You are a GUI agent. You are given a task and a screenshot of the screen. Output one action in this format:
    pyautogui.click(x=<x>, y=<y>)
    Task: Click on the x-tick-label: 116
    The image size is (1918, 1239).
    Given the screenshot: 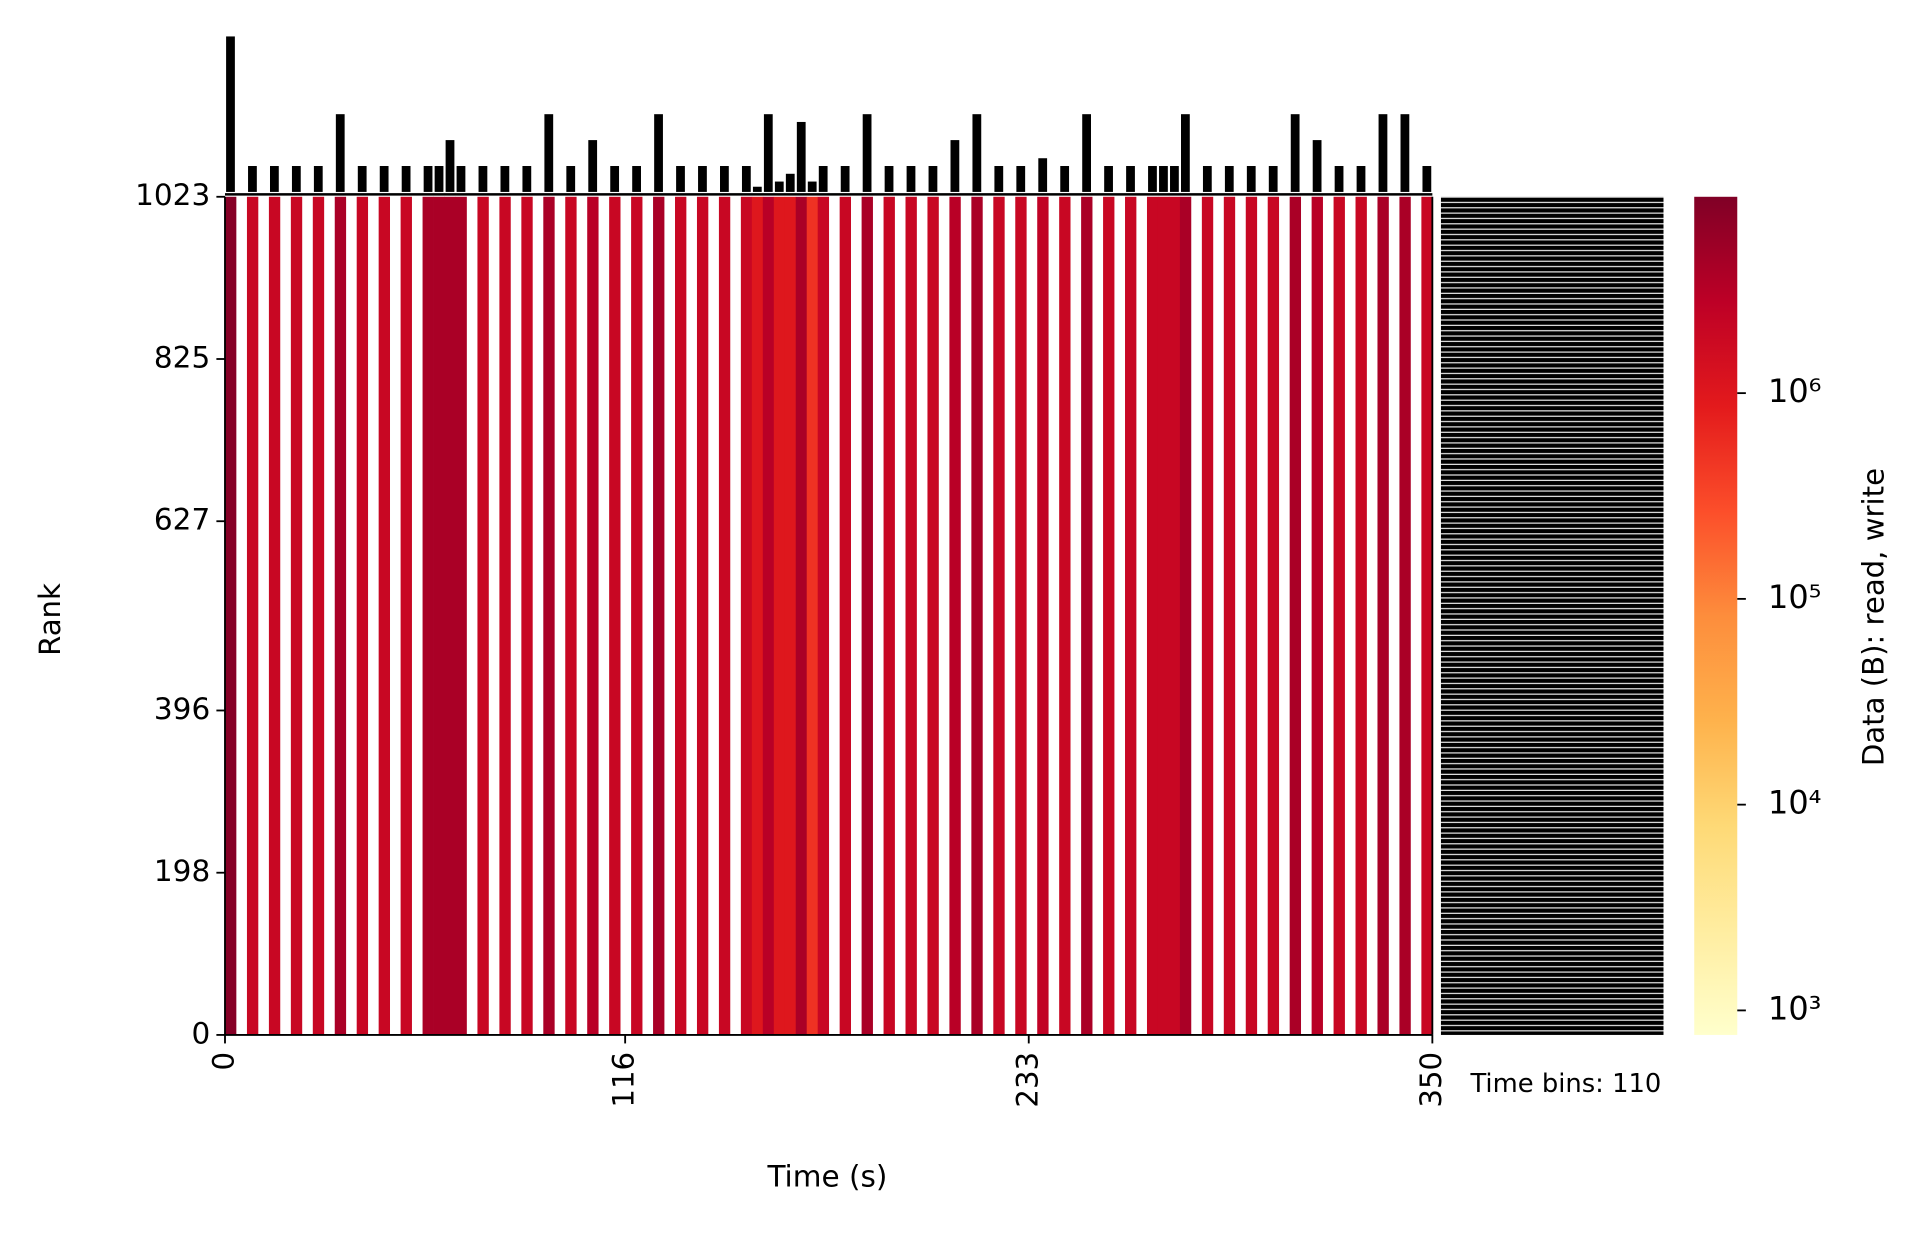 What is the action you would take?
    pyautogui.click(x=624, y=1080)
    